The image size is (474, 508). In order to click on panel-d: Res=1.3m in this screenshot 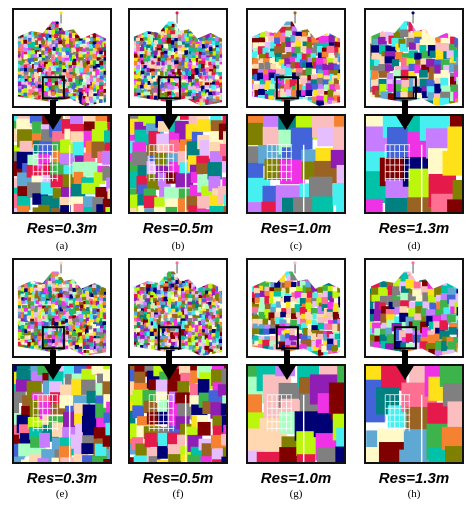, I will do `click(414, 124)`.